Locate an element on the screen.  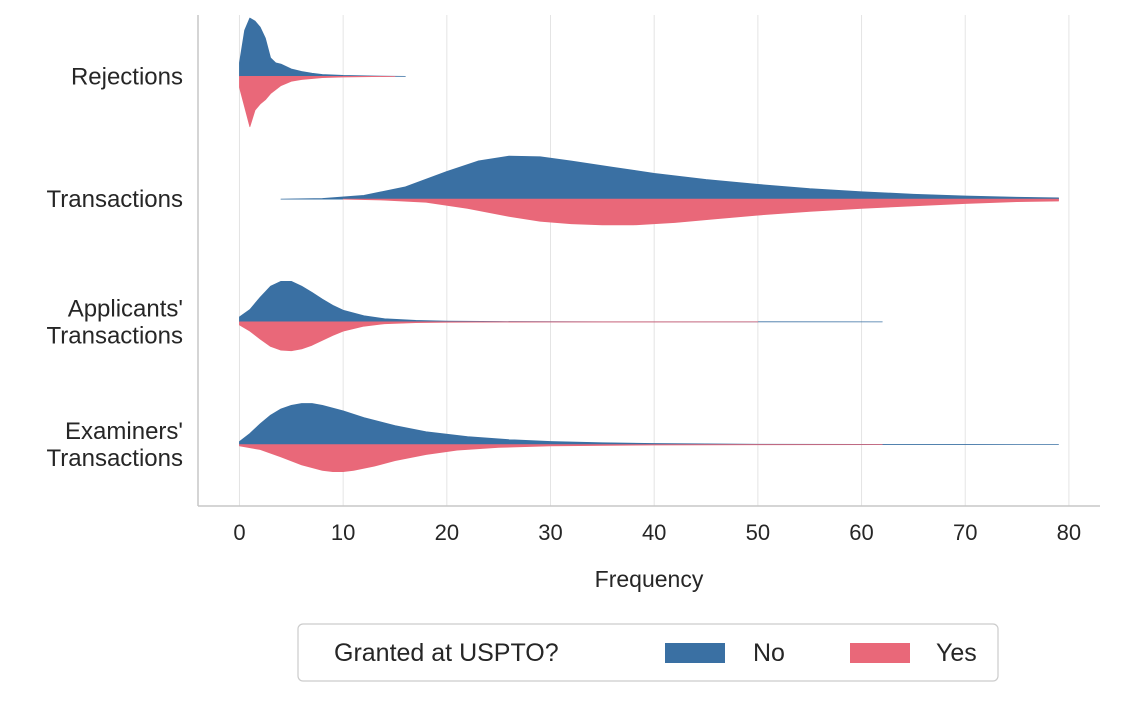
x-tick-label: 50 is located at coordinates (758, 532).